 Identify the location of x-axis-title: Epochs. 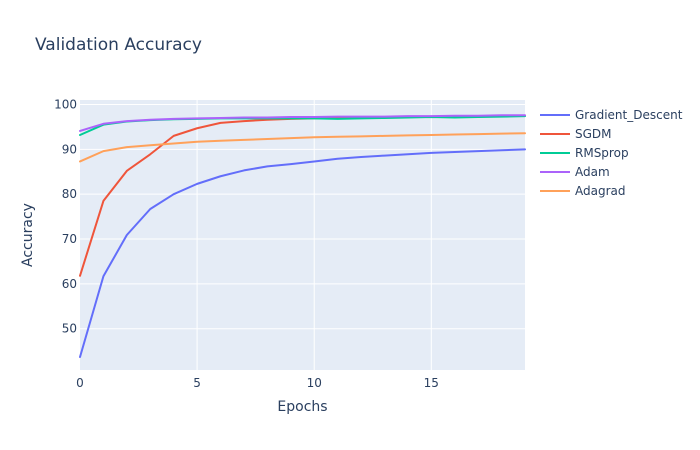
(302, 407).